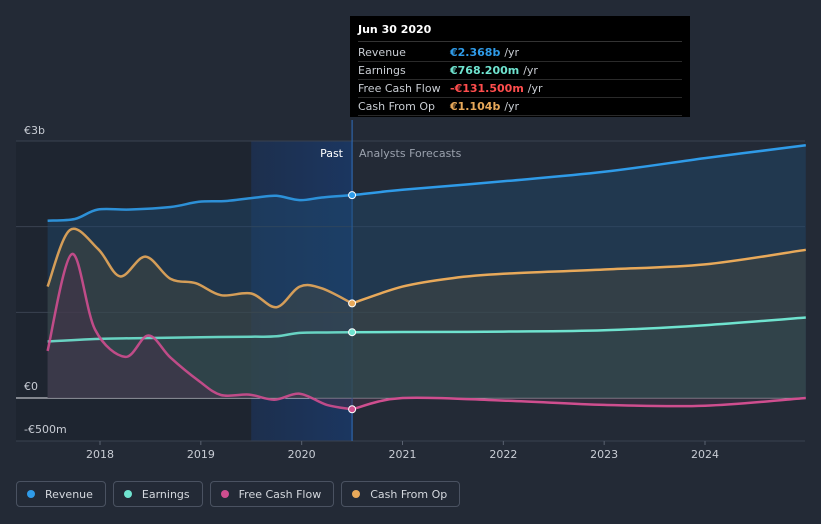 Image resolution: width=821 pixels, height=524 pixels. I want to click on revenue-marker, so click(352, 195).